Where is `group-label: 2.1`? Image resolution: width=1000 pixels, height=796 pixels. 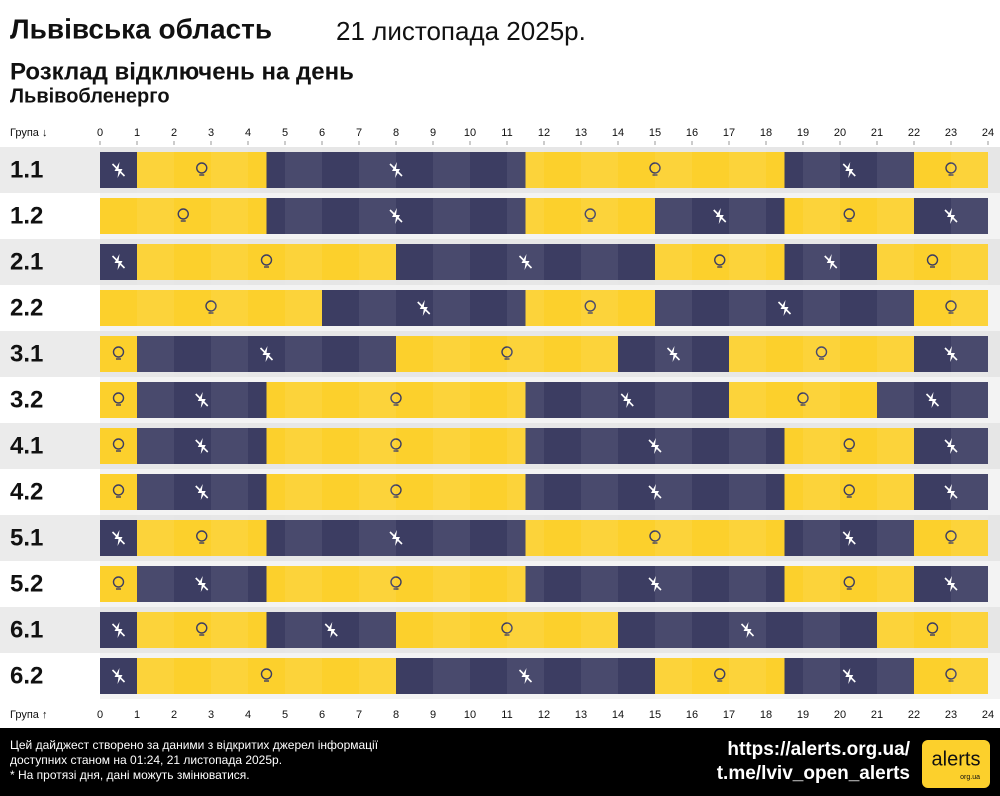 group-label: 2.1 is located at coordinates (26, 261).